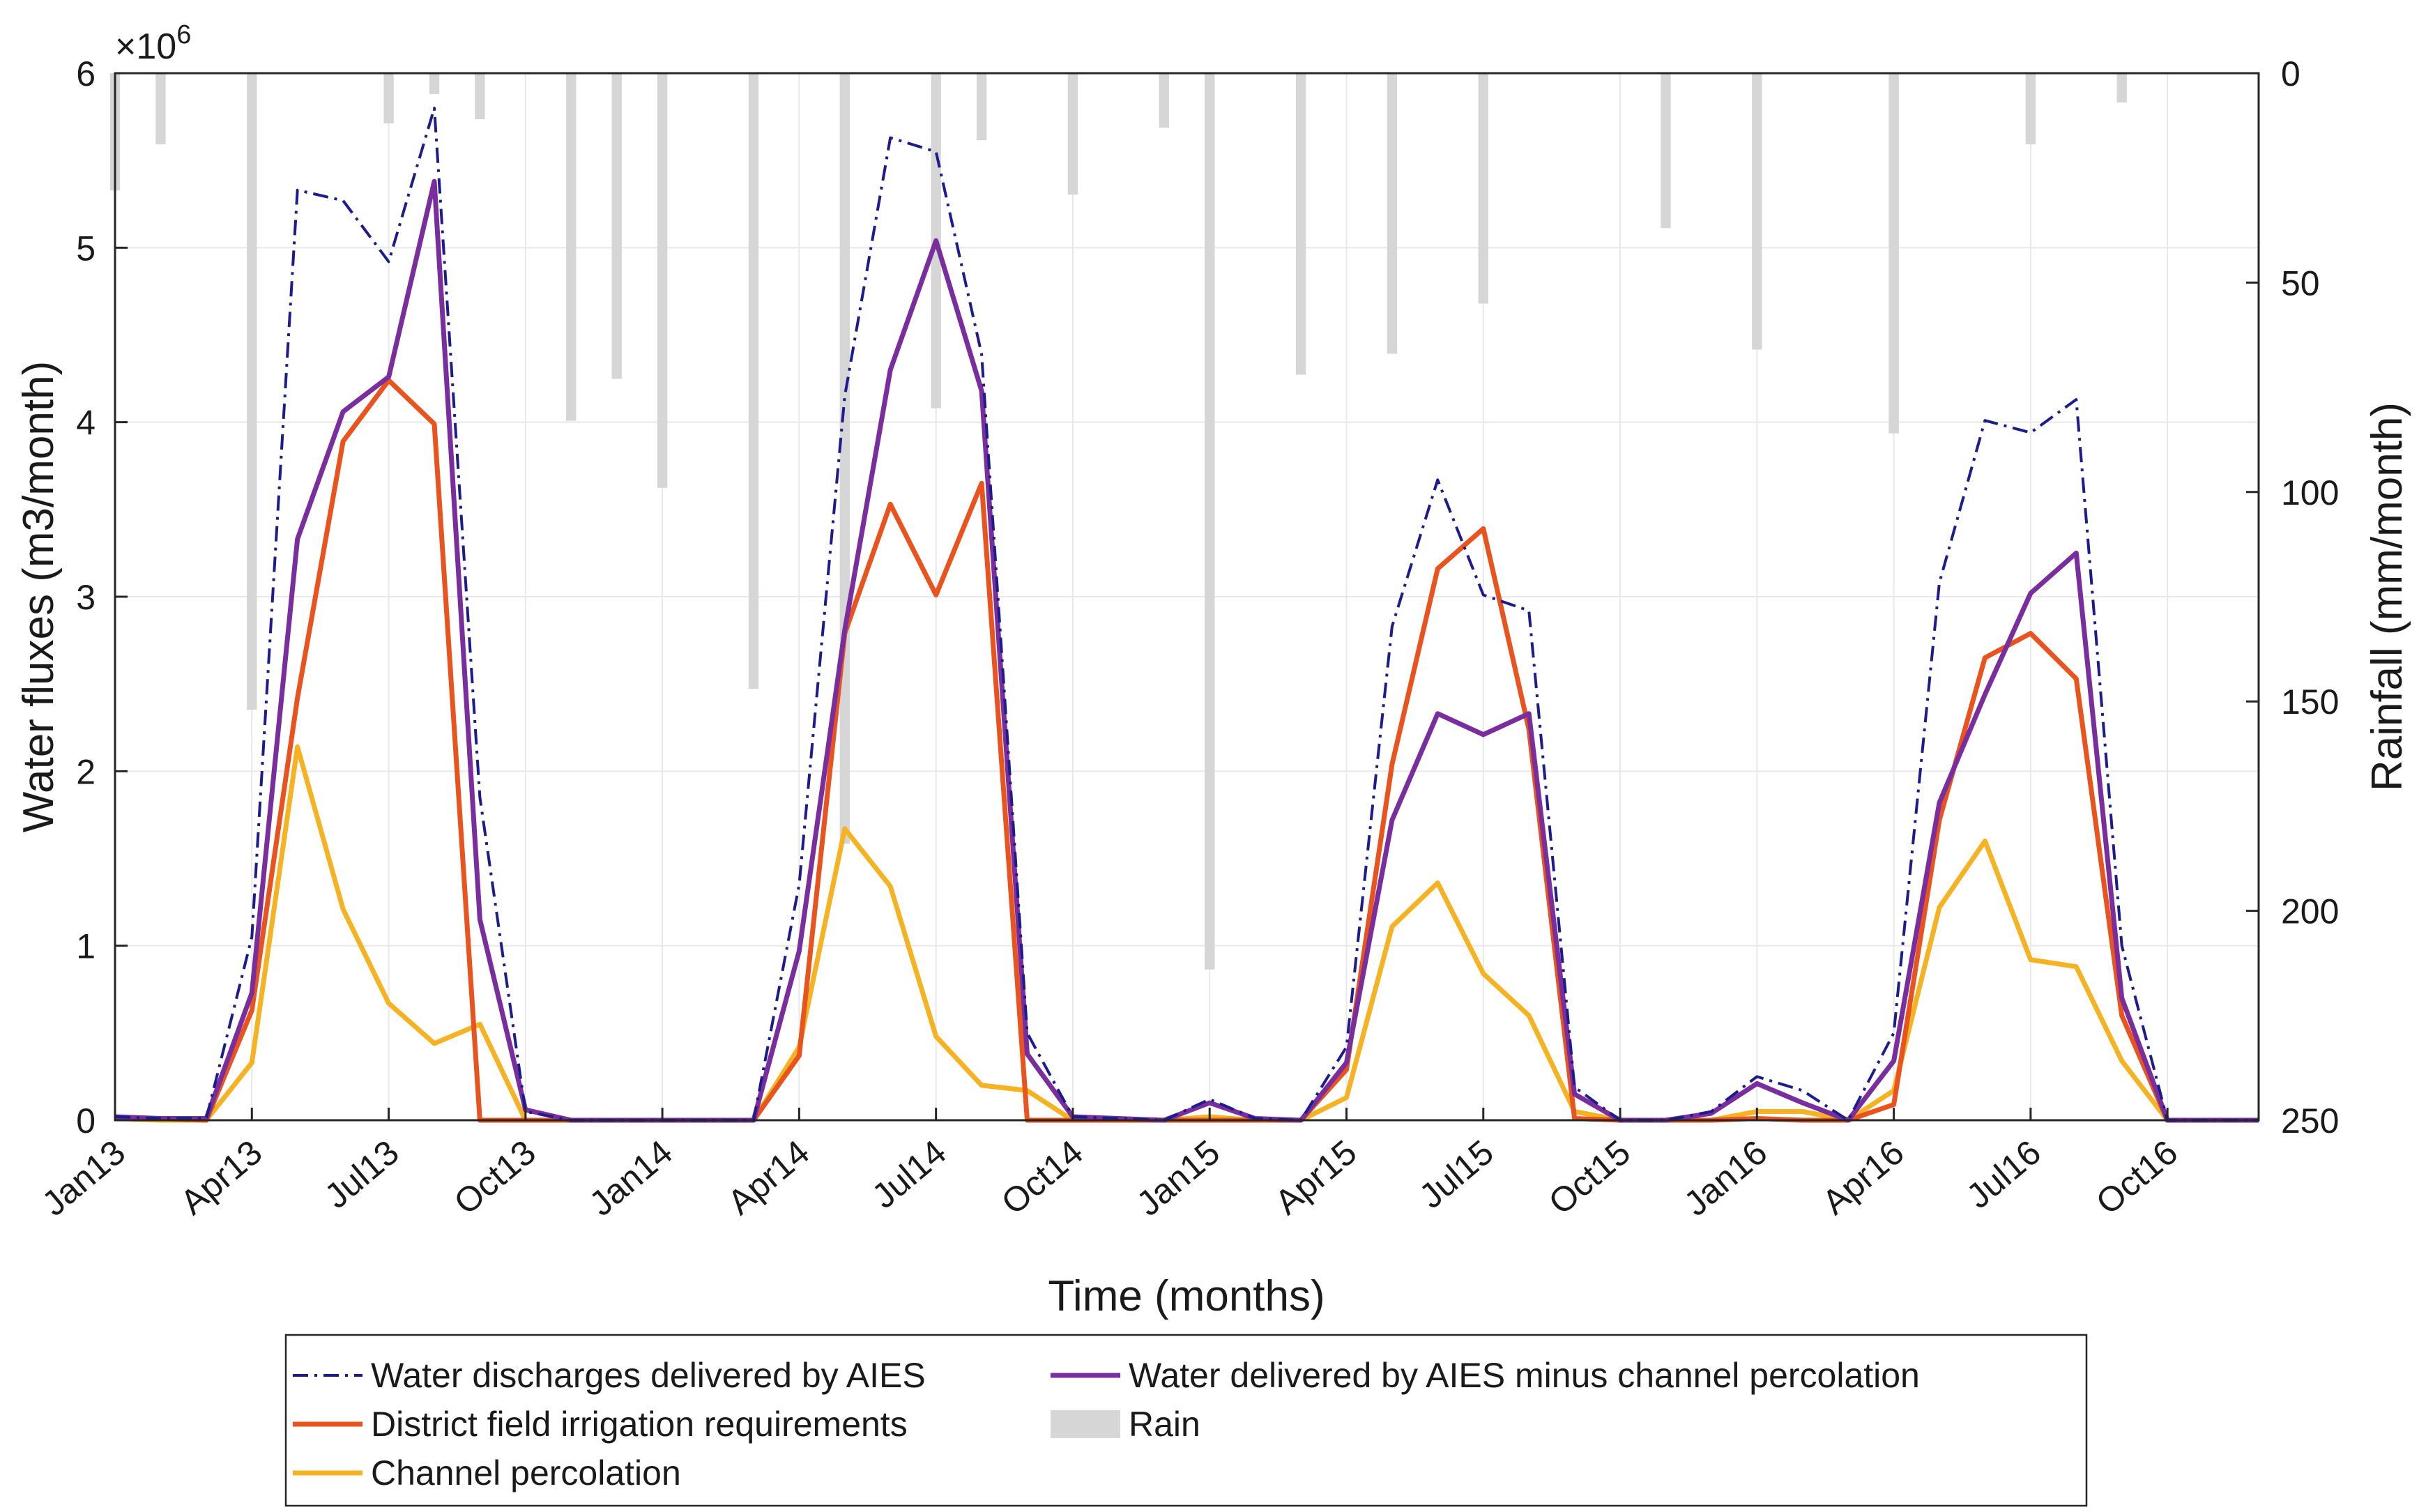 The width and height of the screenshot is (2419, 1512). Describe the element at coordinates (86, 73) in the screenshot. I see `y-tick-label: 6` at that location.